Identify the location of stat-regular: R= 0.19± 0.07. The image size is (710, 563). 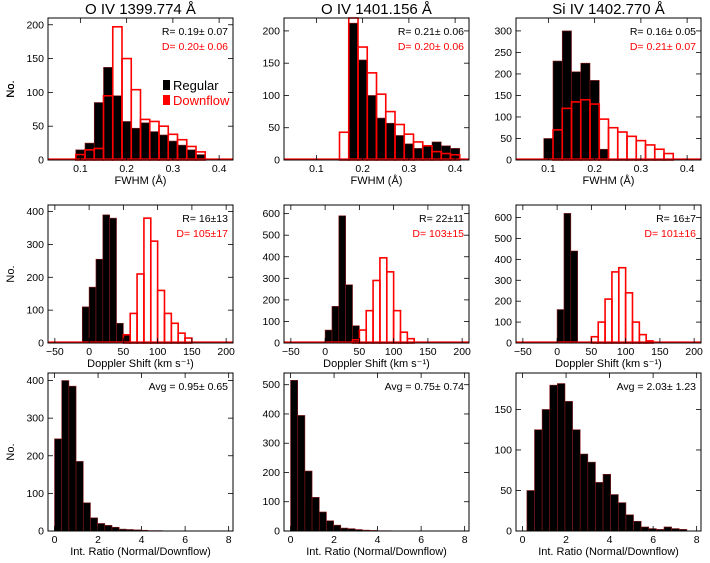
(195, 32).